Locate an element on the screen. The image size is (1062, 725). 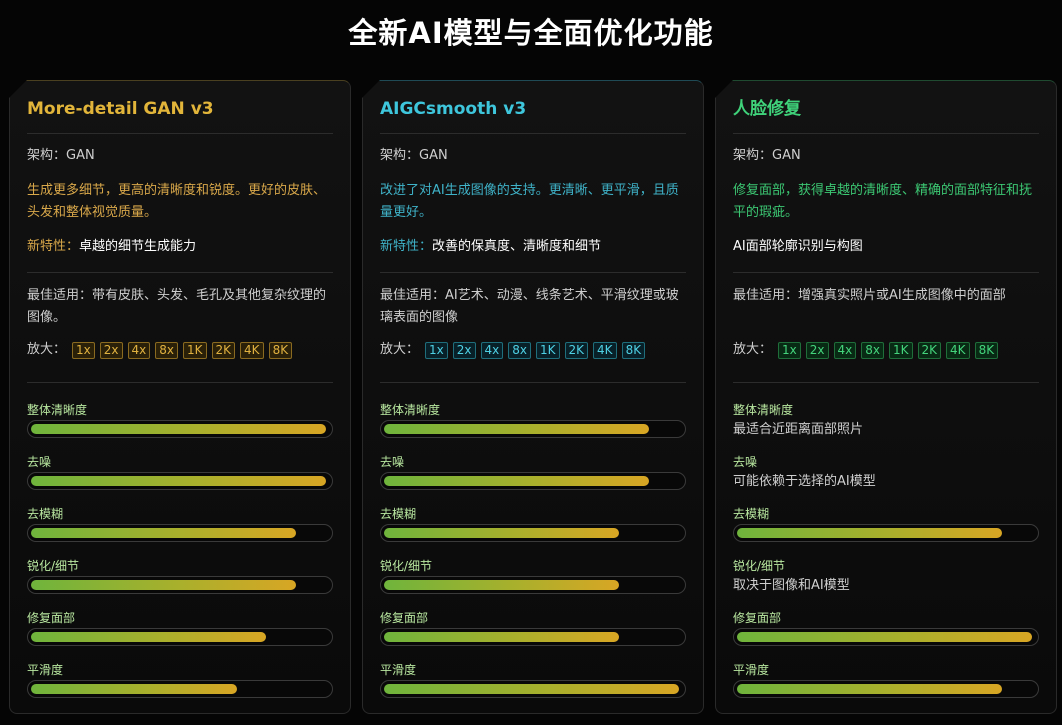
best-for-text: 最佳适用：AI艺术、动漫、线条艺术、平滑纹理或玻璃表面的图像 is located at coordinates (529, 306).